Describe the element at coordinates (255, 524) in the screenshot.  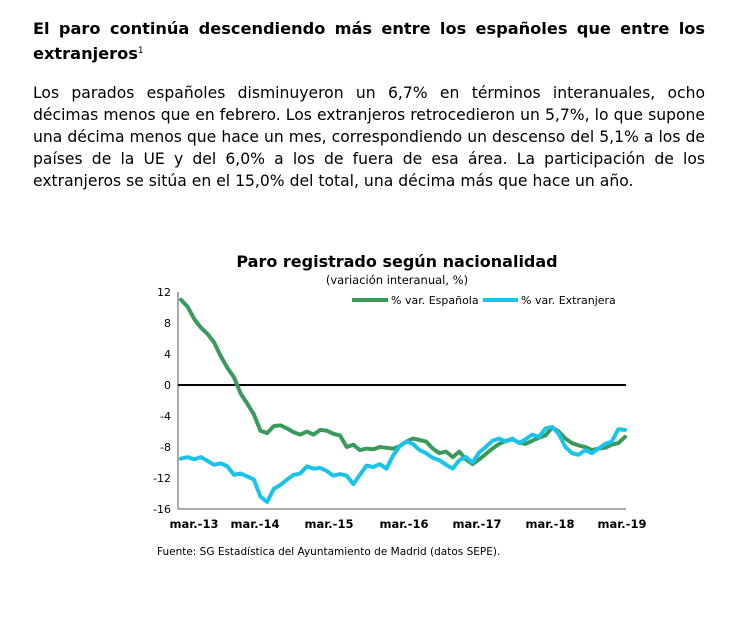
I see `x-tick-label: mar.-14` at that location.